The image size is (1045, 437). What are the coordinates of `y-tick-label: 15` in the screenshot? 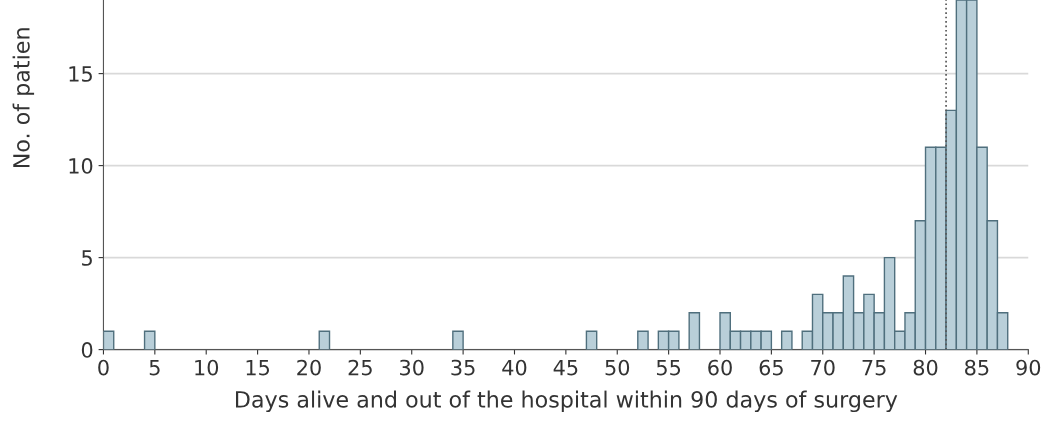 It's located at (80, 74).